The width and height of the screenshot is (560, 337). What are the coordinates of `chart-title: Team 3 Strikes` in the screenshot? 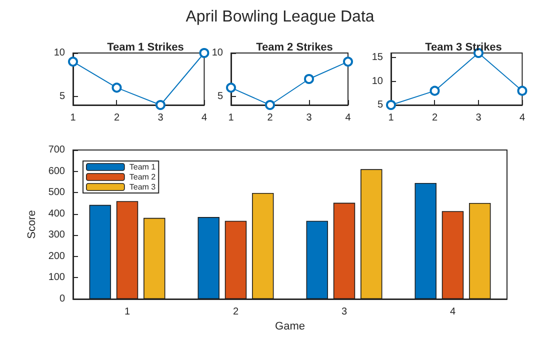 It's located at (463, 48).